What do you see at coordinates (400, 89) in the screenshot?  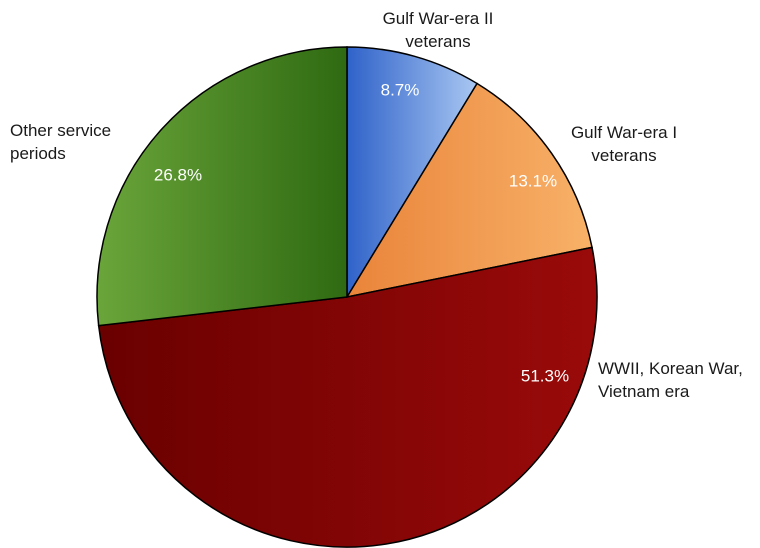 I see `pct-label-gulf-war-era-ii: 8.7%` at bounding box center [400, 89].